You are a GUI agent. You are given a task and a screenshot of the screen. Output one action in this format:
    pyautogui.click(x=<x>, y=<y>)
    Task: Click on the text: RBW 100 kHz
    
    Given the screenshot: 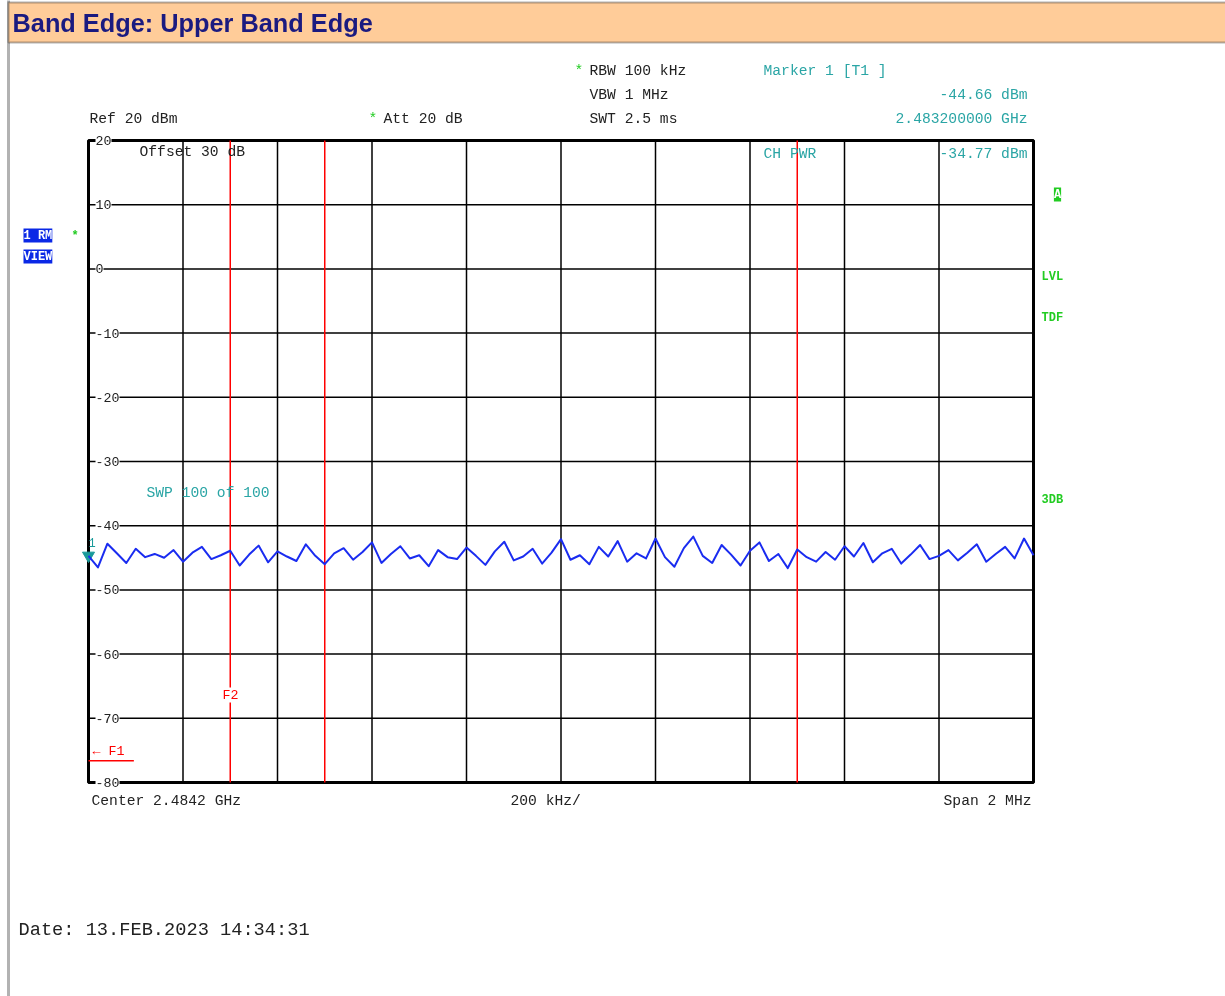 What is the action you would take?
    pyautogui.click(x=638, y=70)
    